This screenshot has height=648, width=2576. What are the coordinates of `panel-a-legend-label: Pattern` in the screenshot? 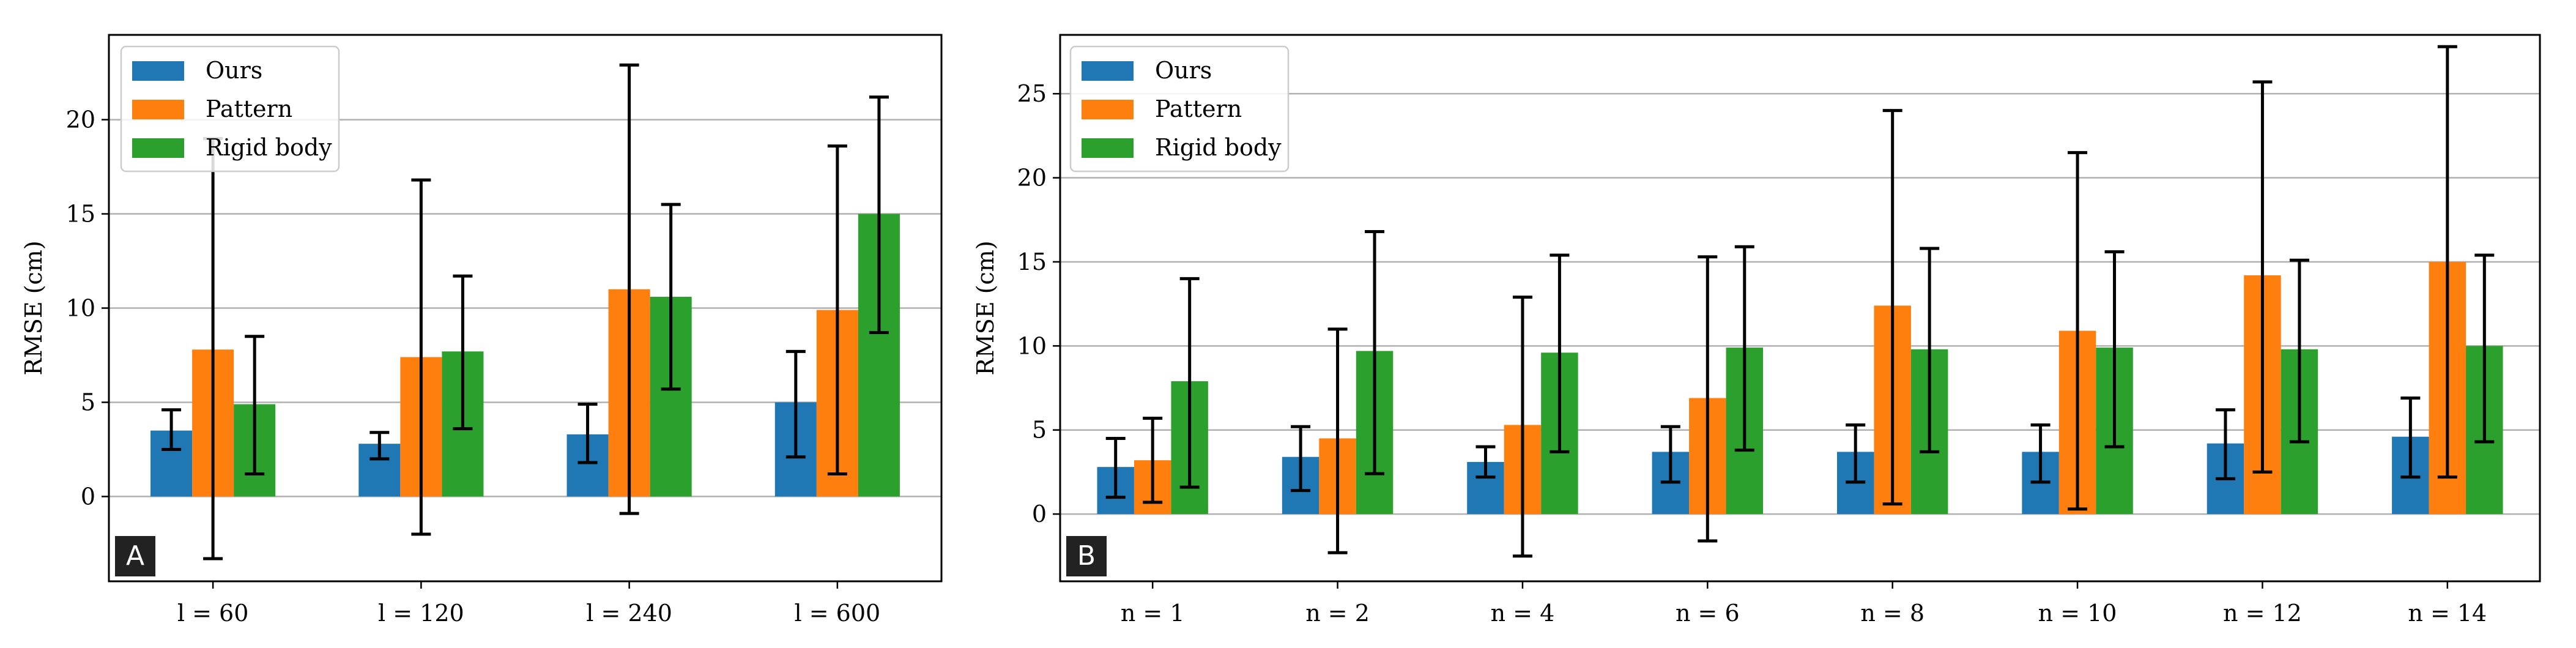 It's located at (249, 109).